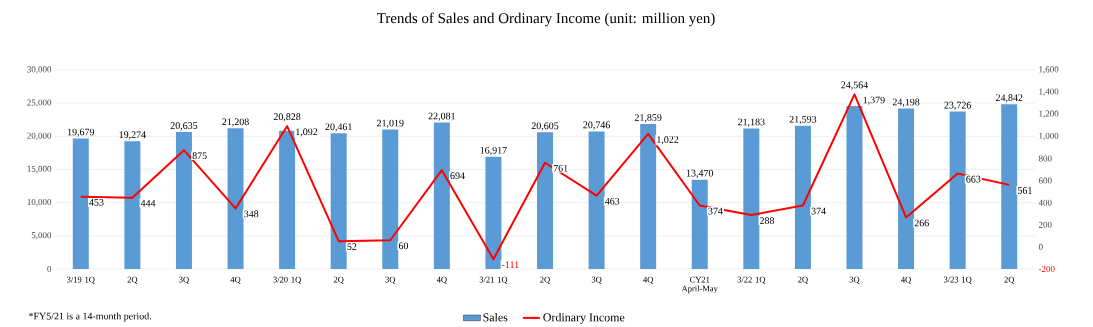  What do you see at coordinates (493, 280) in the screenshot?
I see `x-tick-label: 3/21 1Q` at bounding box center [493, 280].